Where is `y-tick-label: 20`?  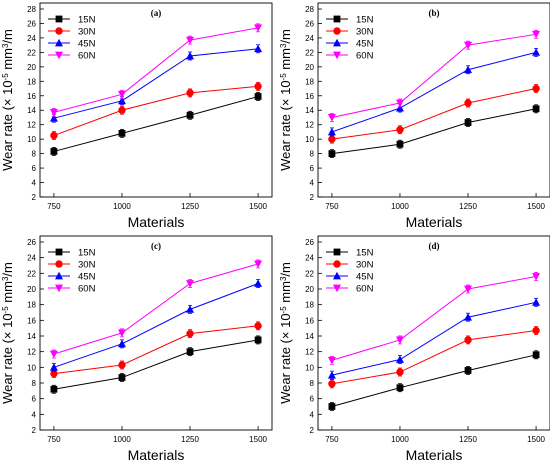
y-tick-label: 20 is located at coordinates (31, 67).